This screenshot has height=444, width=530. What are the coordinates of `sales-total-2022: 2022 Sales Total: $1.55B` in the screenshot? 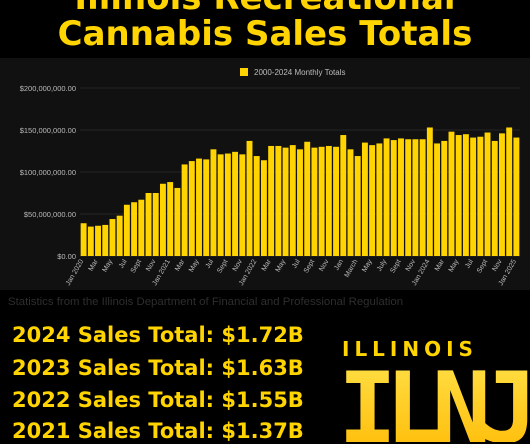 It's located at (158, 400).